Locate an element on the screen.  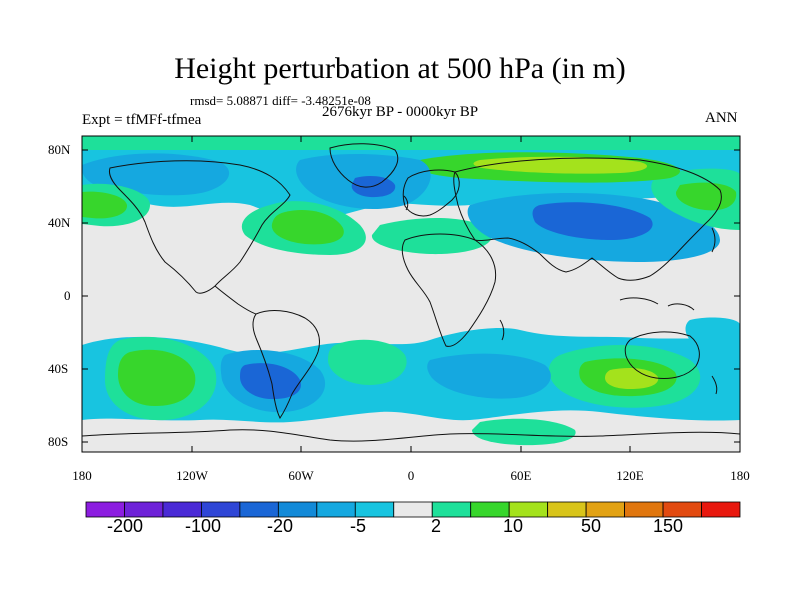
coast-uk is located at coordinates (406, 203).